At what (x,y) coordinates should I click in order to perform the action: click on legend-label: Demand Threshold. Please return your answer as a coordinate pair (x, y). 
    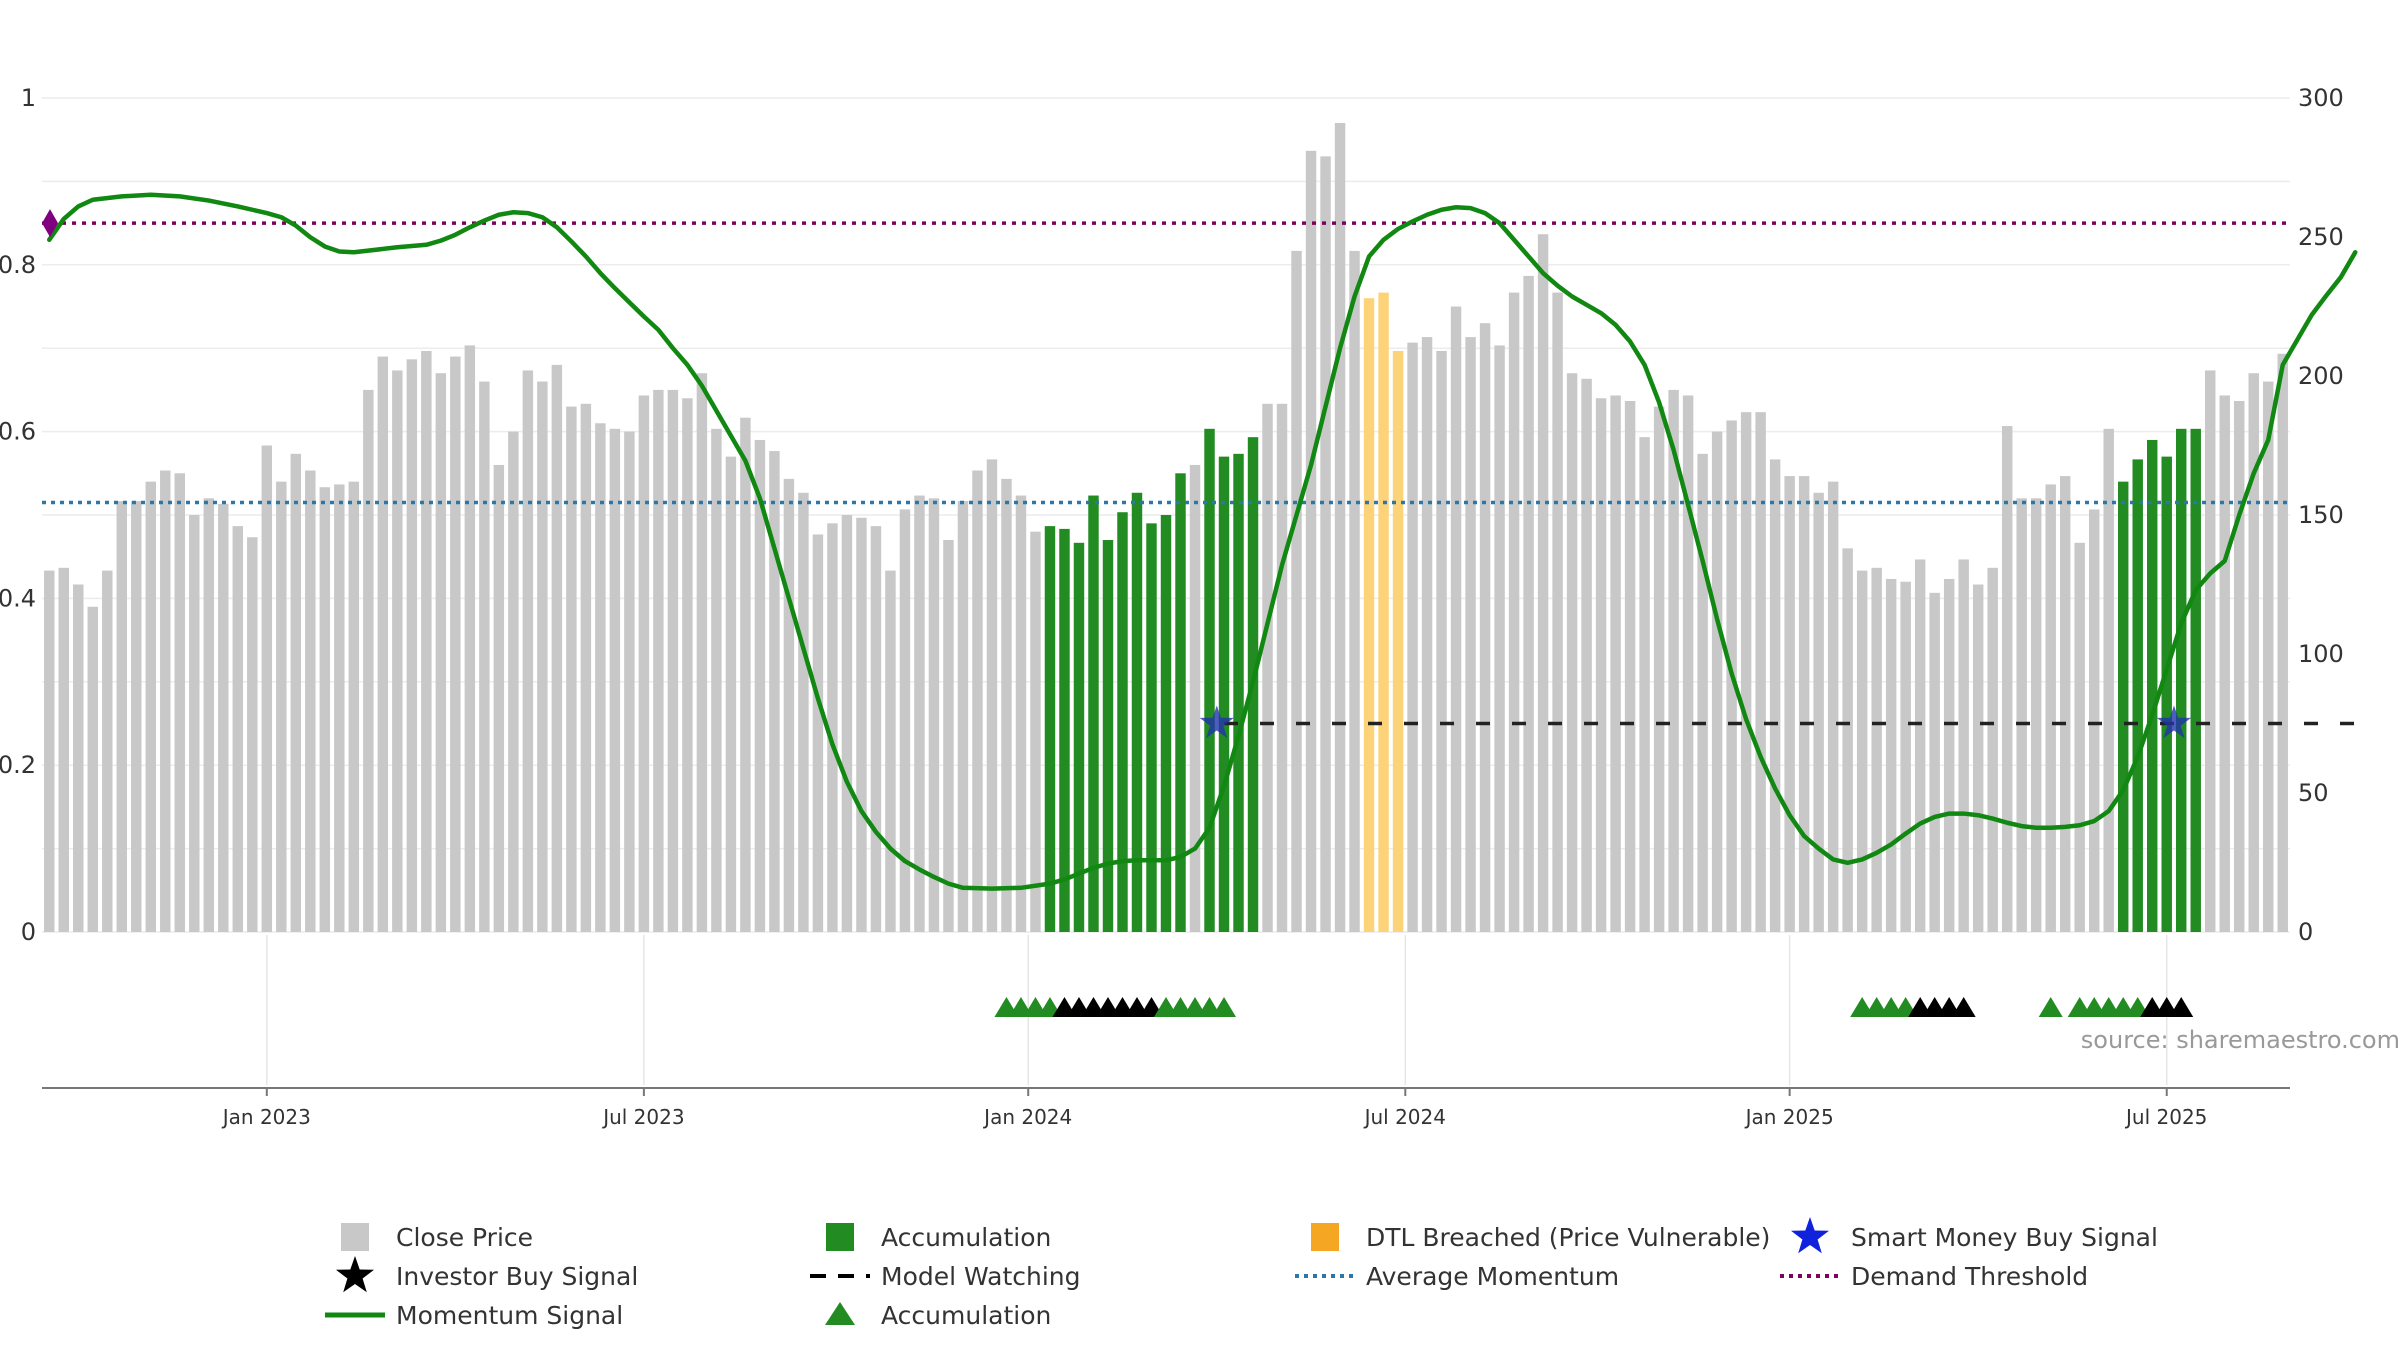
    Looking at the image, I should click on (1969, 1276).